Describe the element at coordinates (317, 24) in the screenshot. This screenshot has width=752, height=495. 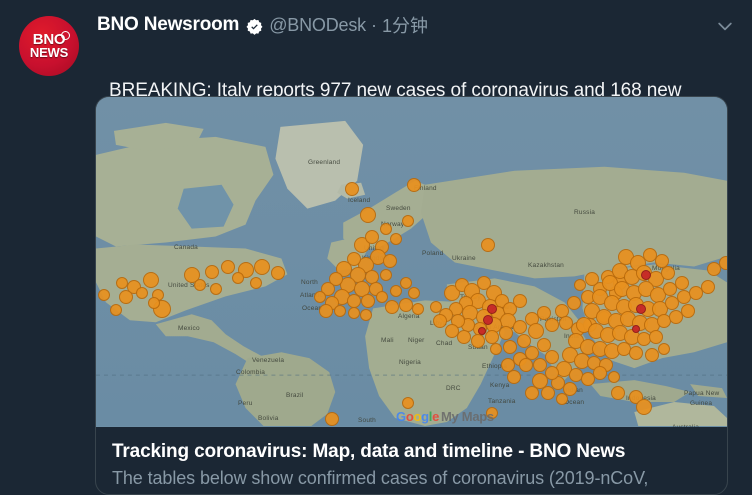
I see `author-handle: @BNODesk` at that location.